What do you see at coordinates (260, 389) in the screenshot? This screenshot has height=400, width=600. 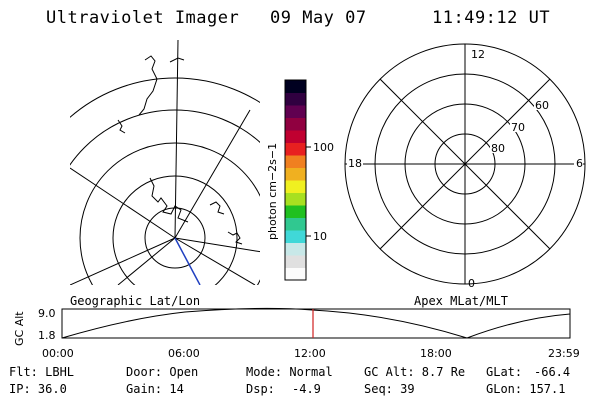 I see `dsp-info: Dsp:` at bounding box center [260, 389].